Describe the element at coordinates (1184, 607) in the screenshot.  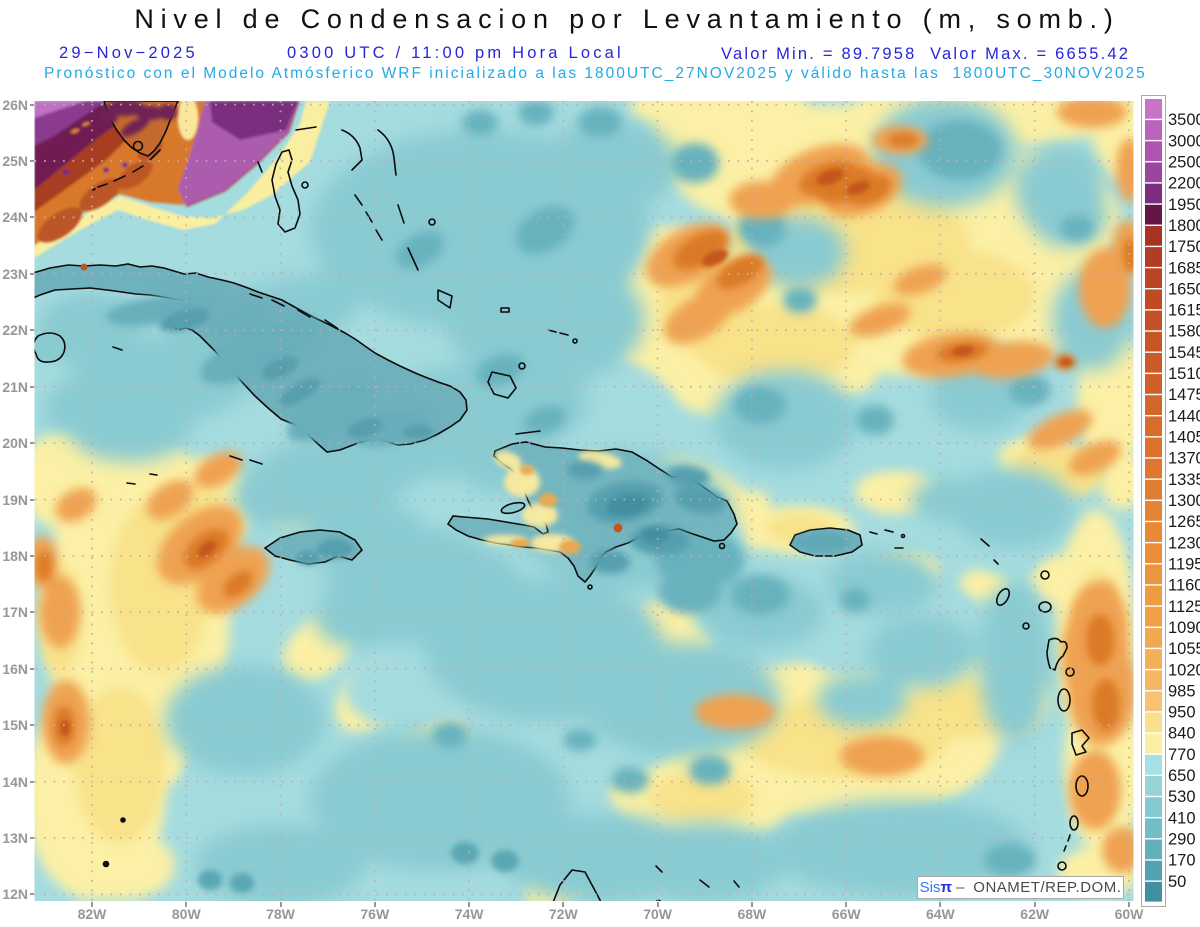
I see `svg-text: 1125` at that location.